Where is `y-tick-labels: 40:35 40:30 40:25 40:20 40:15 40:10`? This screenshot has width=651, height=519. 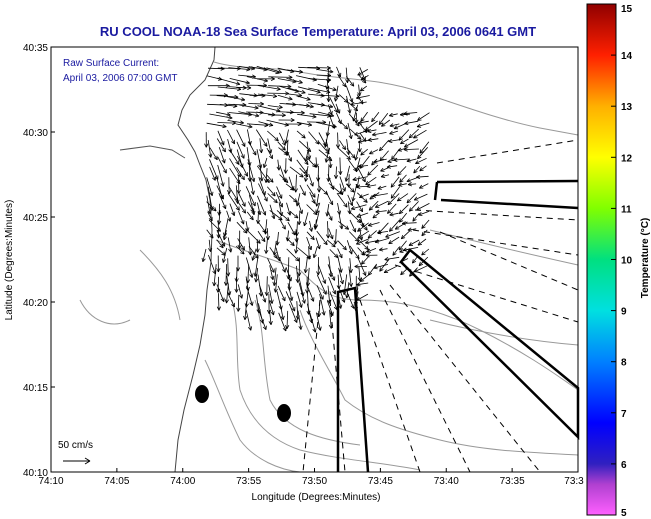
y-tick-labels: 40:35 40:30 40:25 40:20 40:15 40:10 is located at coordinates (39, 261).